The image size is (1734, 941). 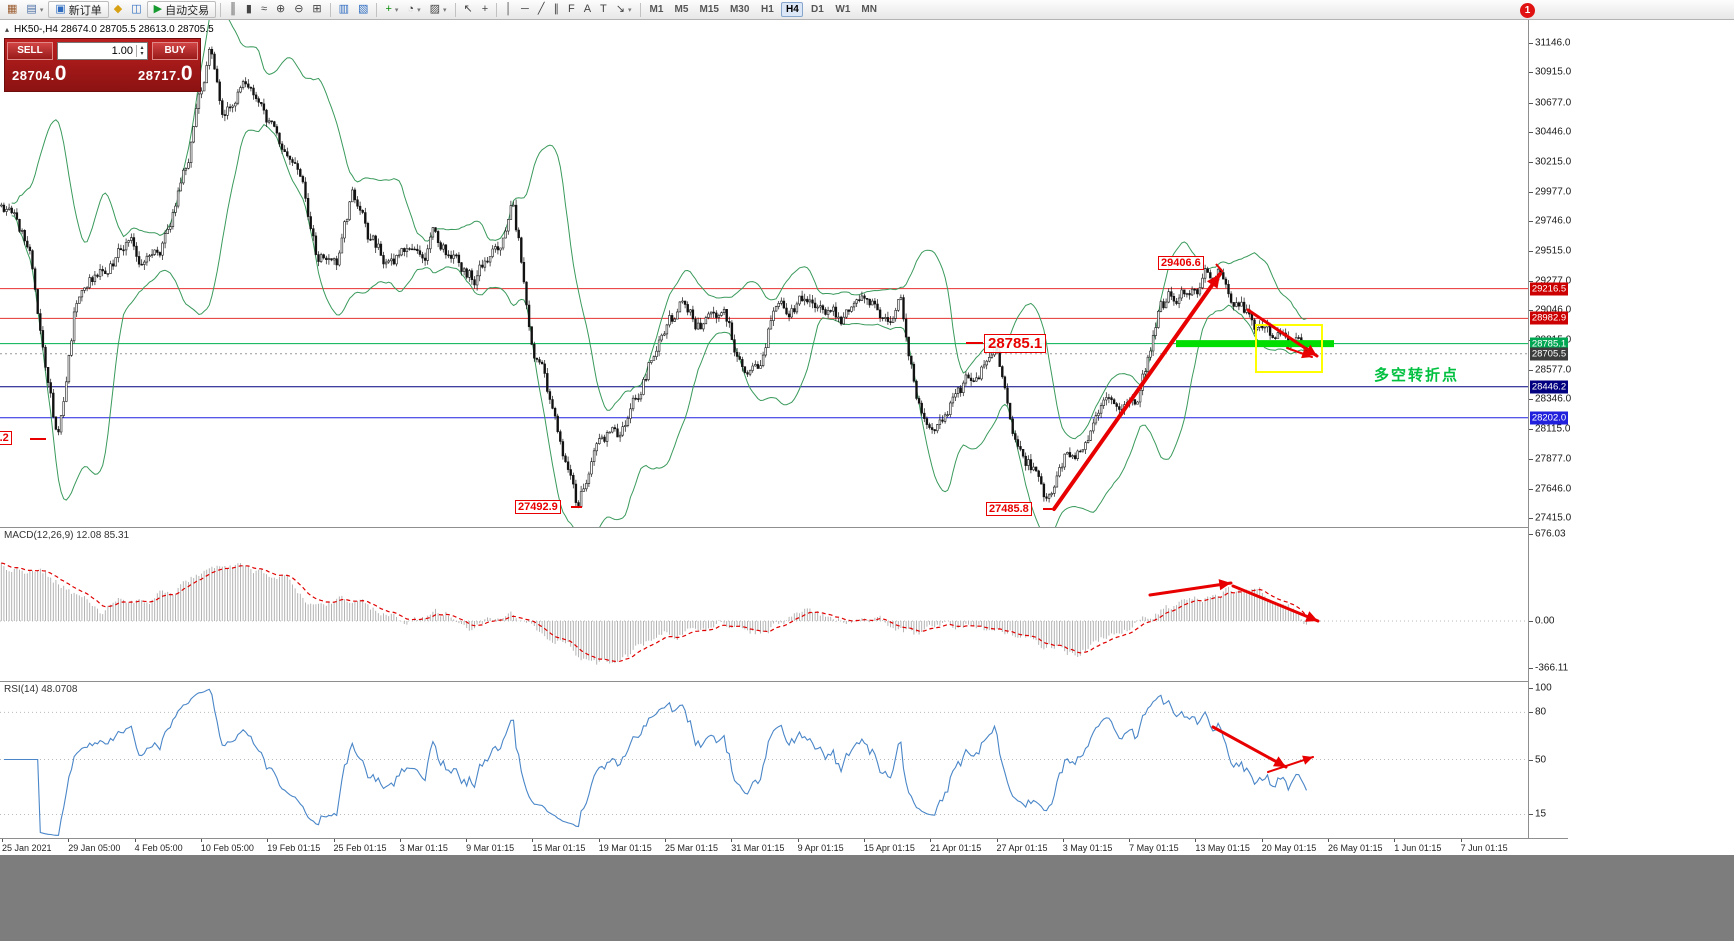 I want to click on macd-indicator-label: MACD(12,26,9) 12.08 85.31, so click(x=67, y=535).